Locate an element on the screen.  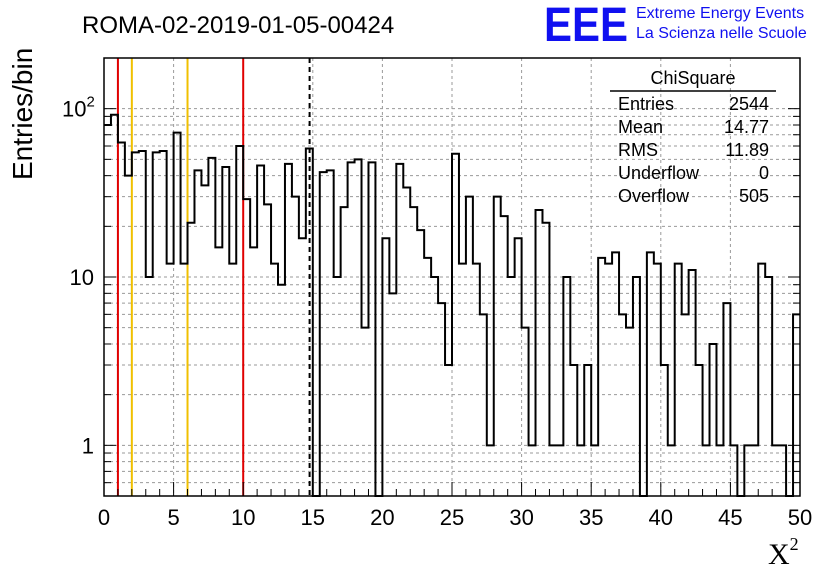
logo-text-line2: La Scienza nelle Scuole is located at coordinates (721, 33).